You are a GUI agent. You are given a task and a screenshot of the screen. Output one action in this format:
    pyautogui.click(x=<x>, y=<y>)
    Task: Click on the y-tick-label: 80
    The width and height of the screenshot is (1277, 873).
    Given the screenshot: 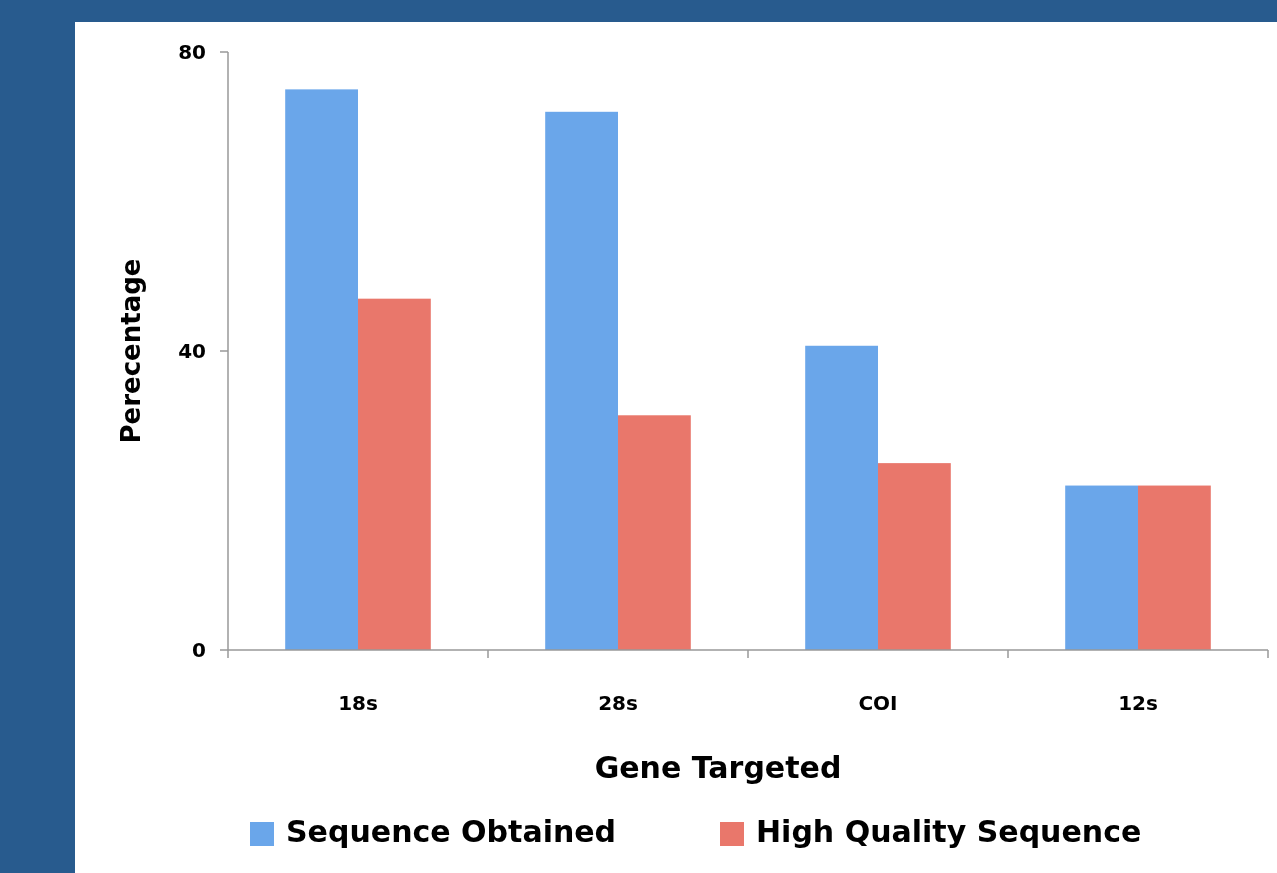 What is the action you would take?
    pyautogui.click(x=192, y=52)
    